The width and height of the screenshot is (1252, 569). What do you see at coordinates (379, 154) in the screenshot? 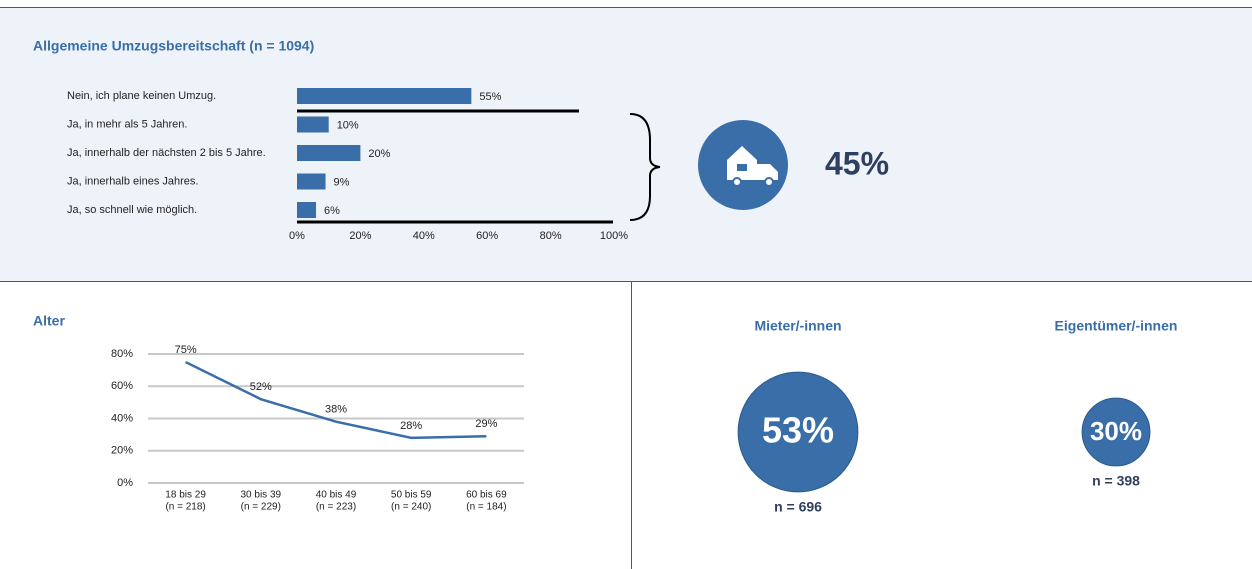
I see `value-label: 20%` at bounding box center [379, 154].